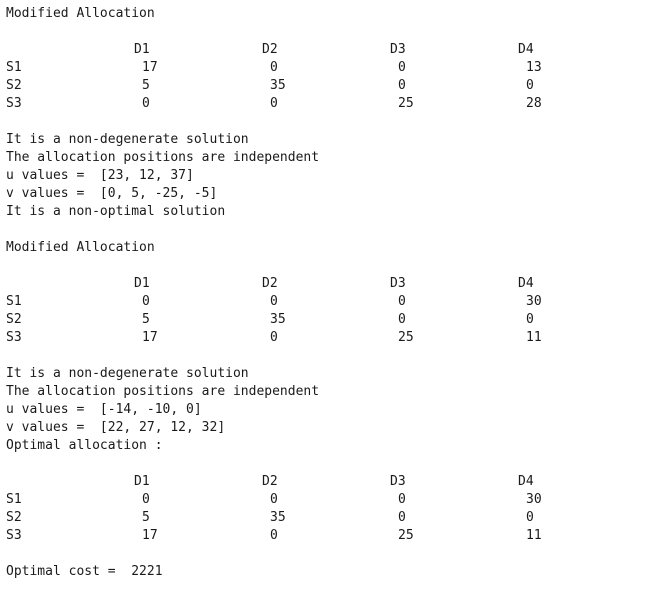  Describe the element at coordinates (116, 427) in the screenshot. I see `status-line: v values = [22, 27, 12, 32]` at that location.